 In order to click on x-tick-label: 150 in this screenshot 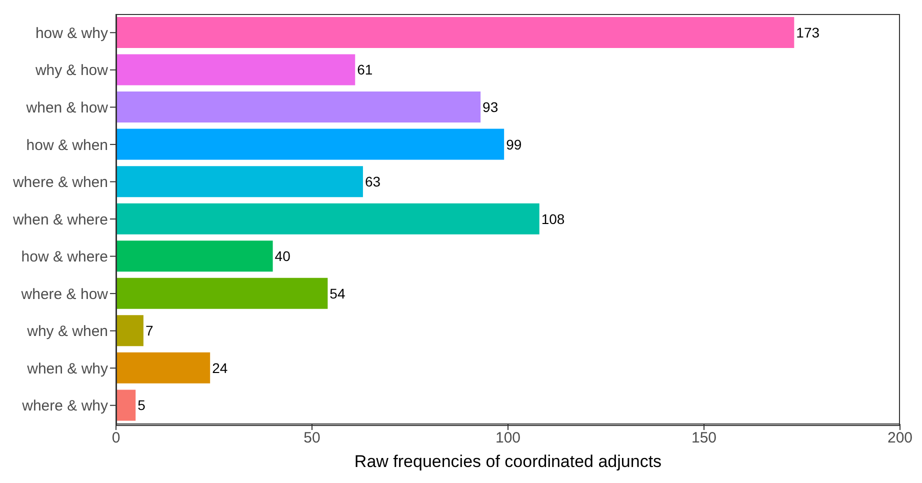, I will do `click(704, 438)`.